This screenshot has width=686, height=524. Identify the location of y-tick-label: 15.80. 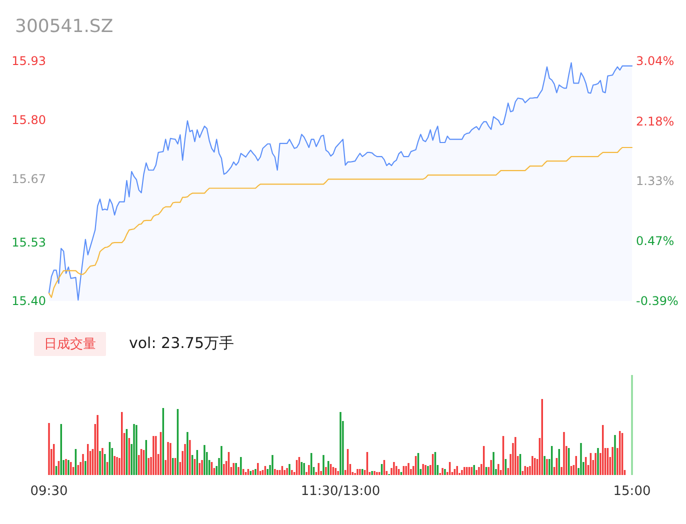
(29, 120).